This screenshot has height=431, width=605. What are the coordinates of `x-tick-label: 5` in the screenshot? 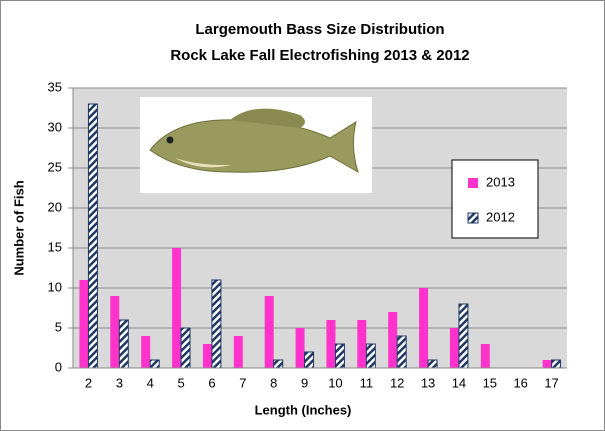 It's located at (180, 382).